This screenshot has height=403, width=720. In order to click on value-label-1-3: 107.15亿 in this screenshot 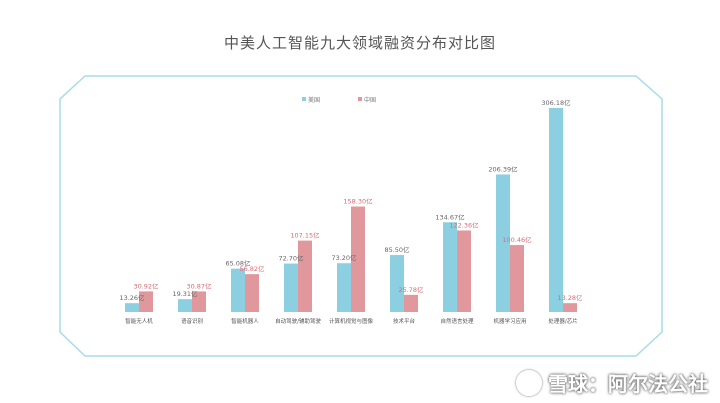, I will do `click(305, 235)`.